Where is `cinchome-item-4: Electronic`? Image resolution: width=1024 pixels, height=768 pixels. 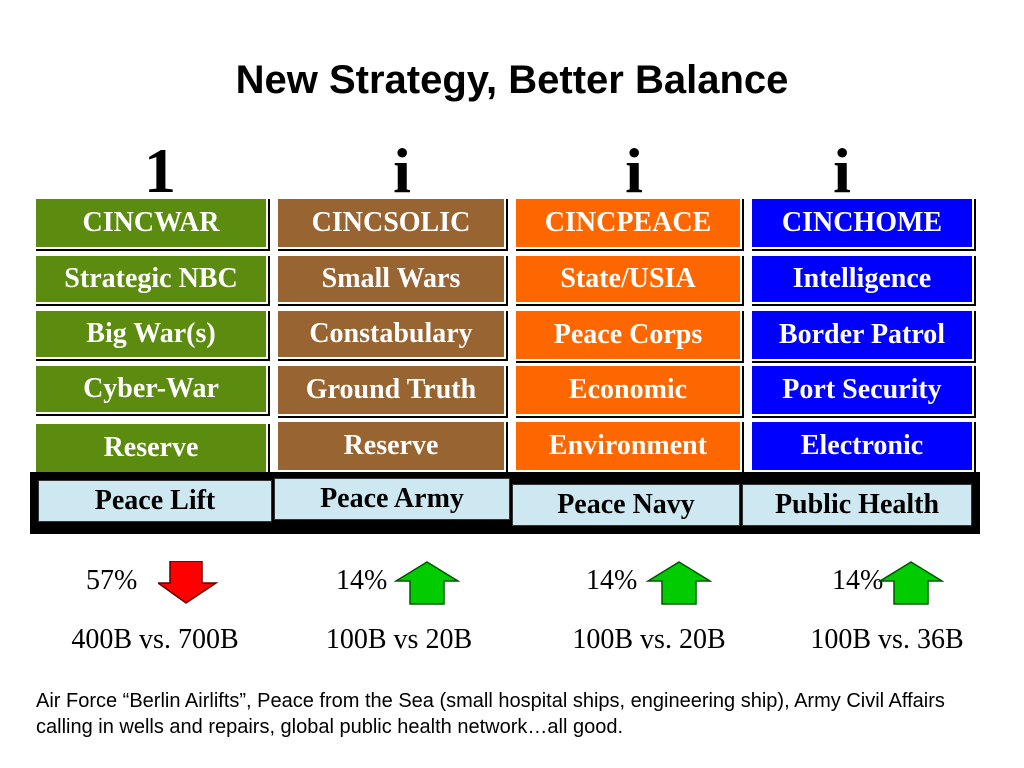 cinchome-item-4: Electronic is located at coordinates (862, 446).